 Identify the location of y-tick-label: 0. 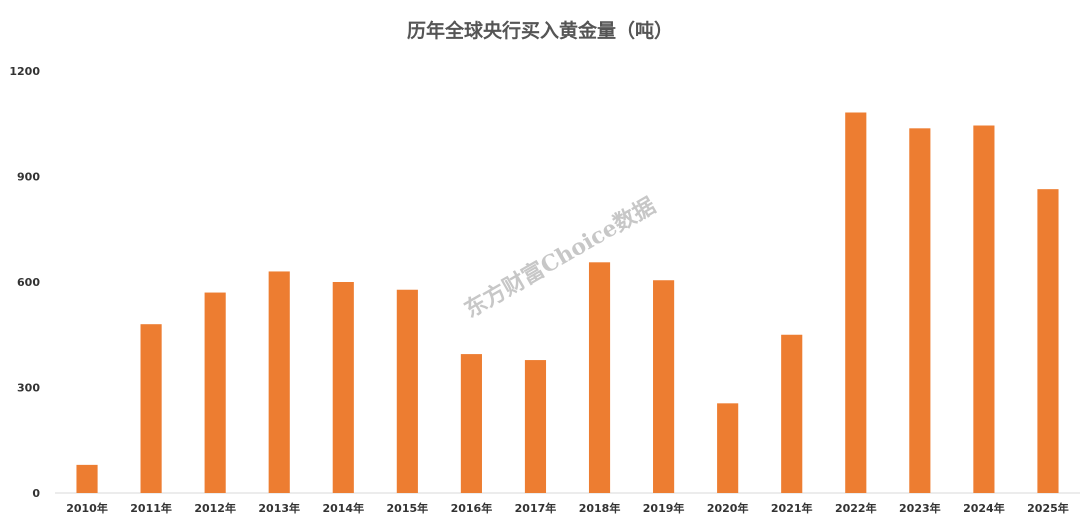
(36, 493).